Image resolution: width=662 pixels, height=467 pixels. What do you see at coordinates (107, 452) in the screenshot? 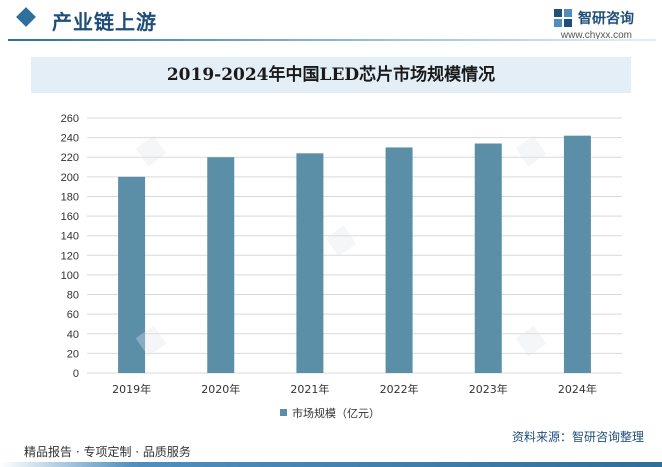
I see `footer-slogan: 精品报告 · 专项定制 · 品质服务` at bounding box center [107, 452].